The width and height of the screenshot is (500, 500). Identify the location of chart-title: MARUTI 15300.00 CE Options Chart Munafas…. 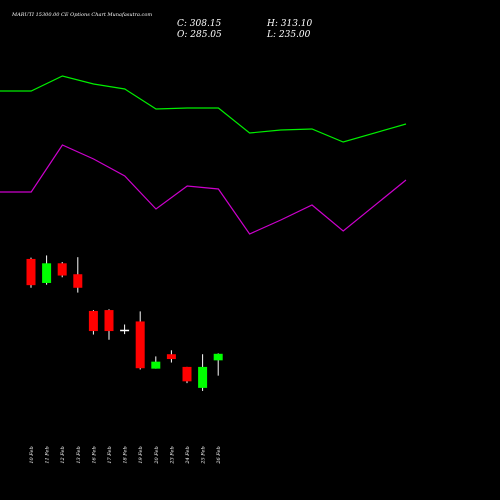
(81, 15).